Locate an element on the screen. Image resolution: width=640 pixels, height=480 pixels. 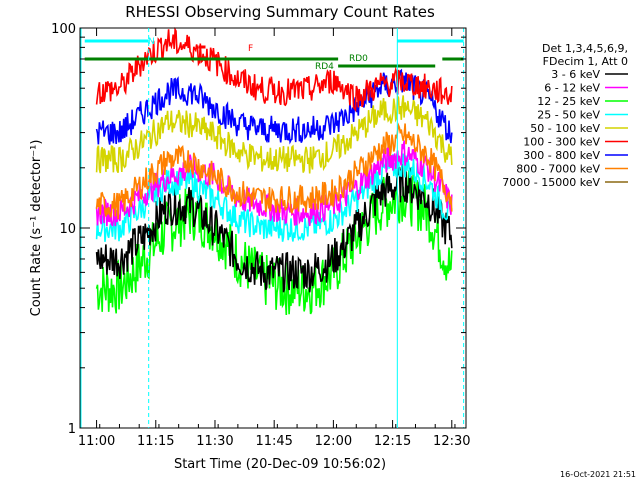
generation-timestamp: 16-Oct-2021 21:51 is located at coordinates (598, 474).